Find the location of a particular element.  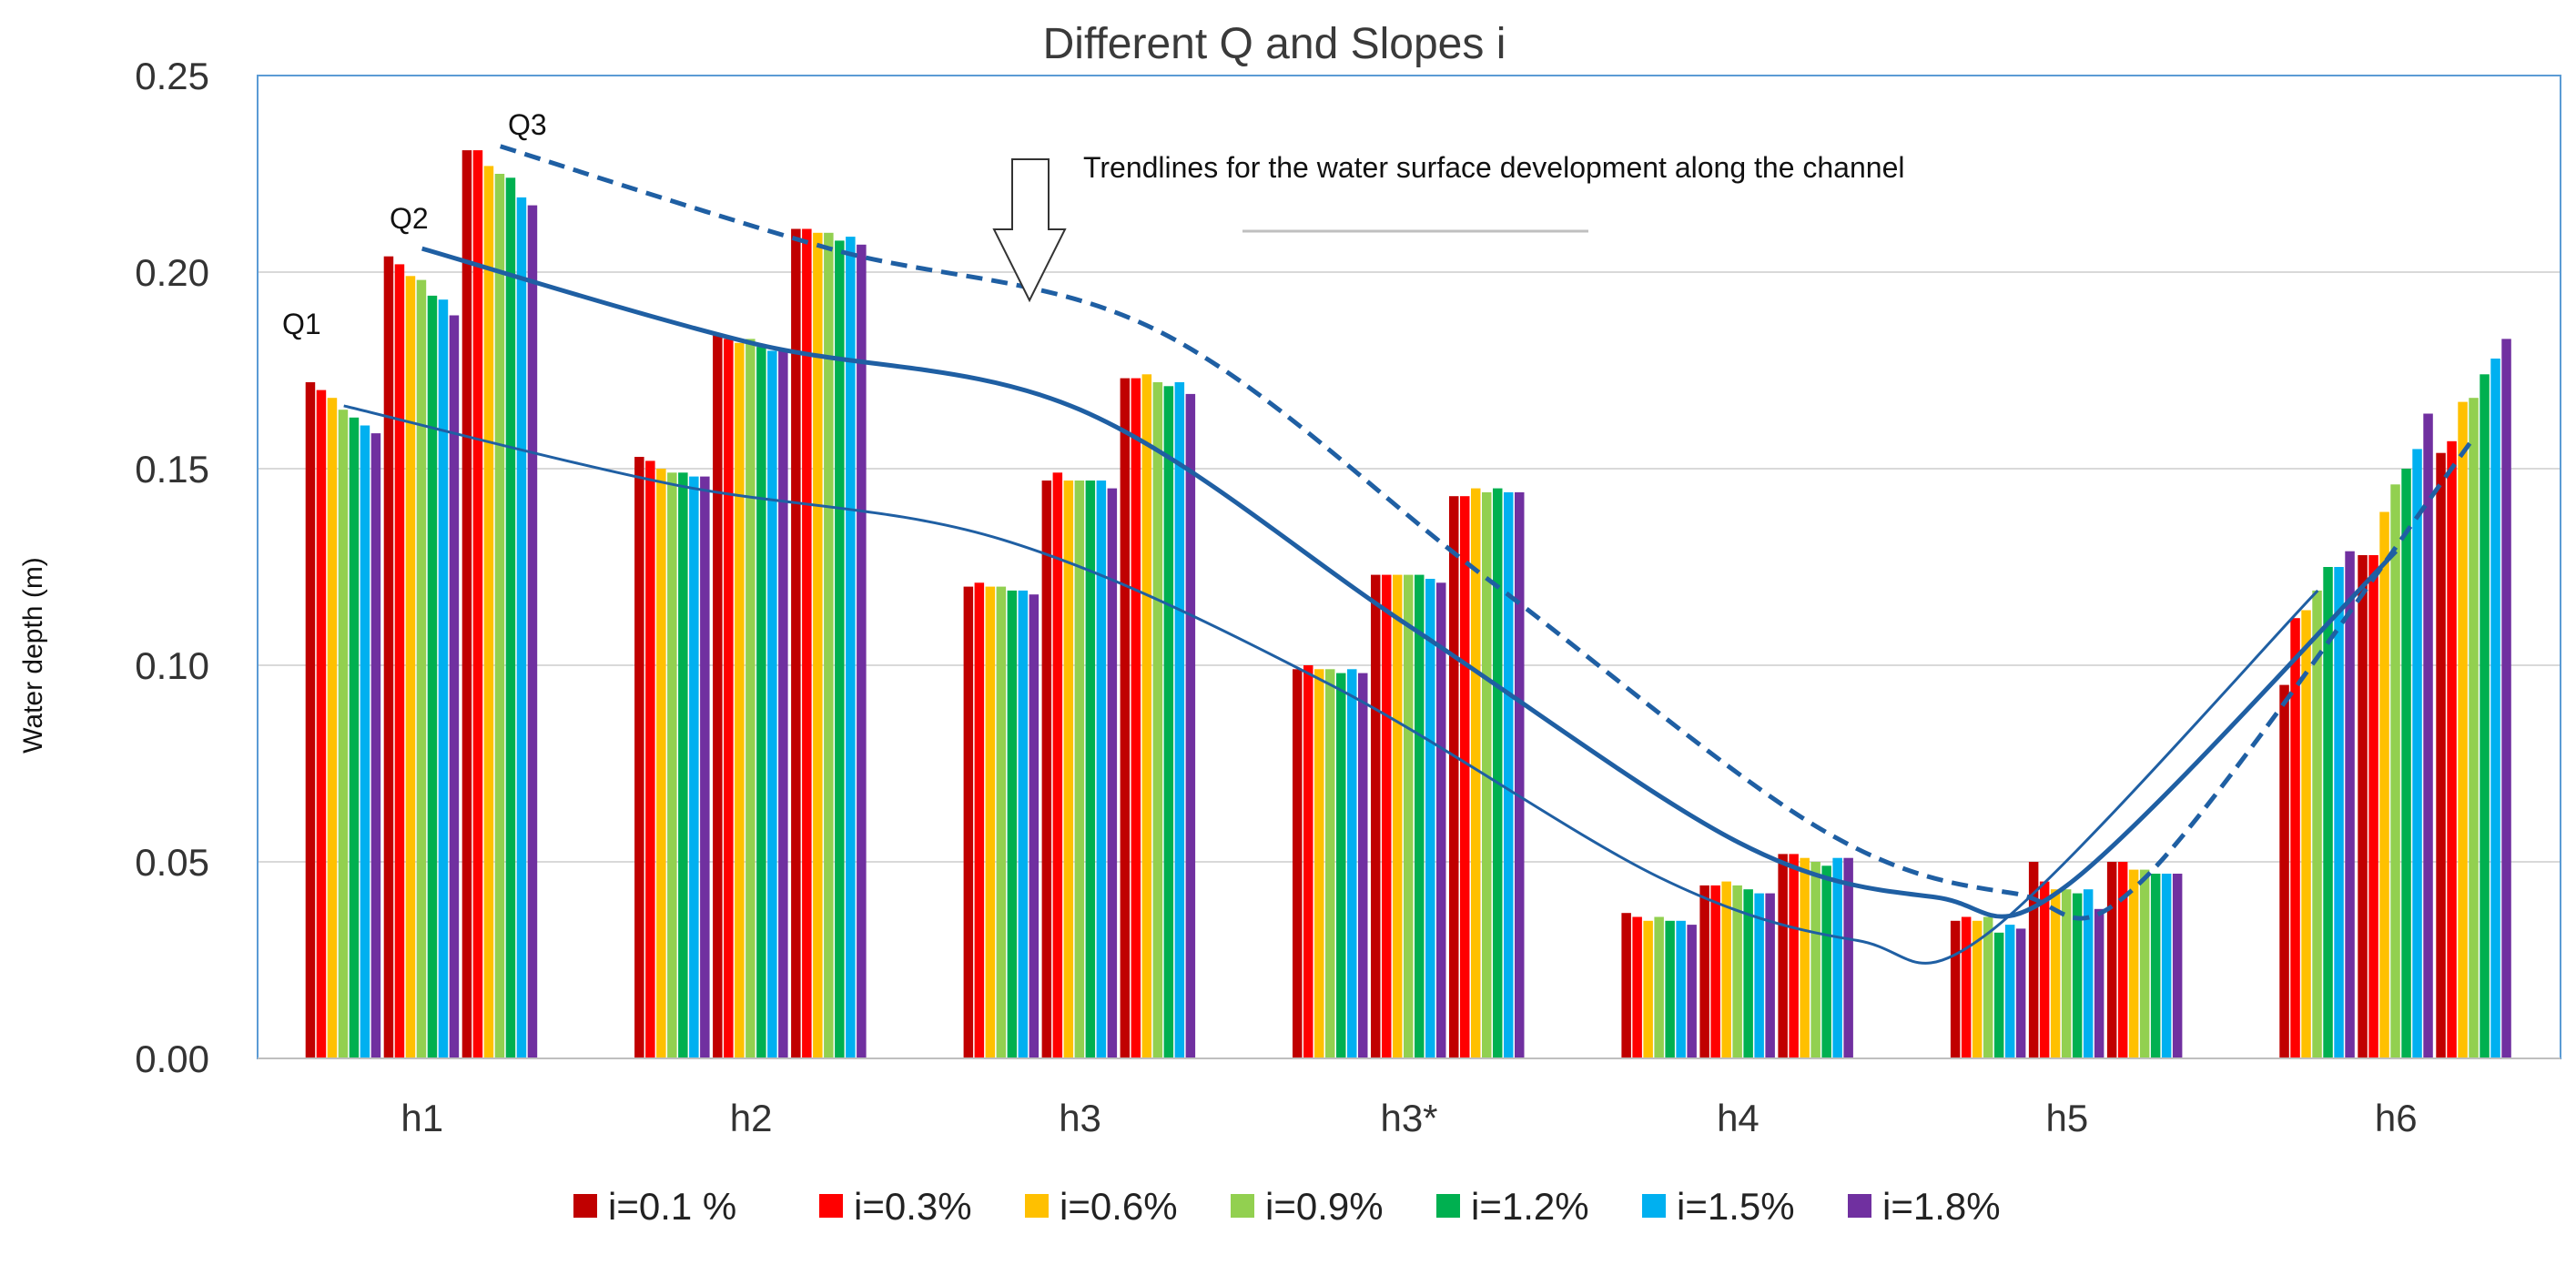

down-arrow-icon is located at coordinates (1029, 231).